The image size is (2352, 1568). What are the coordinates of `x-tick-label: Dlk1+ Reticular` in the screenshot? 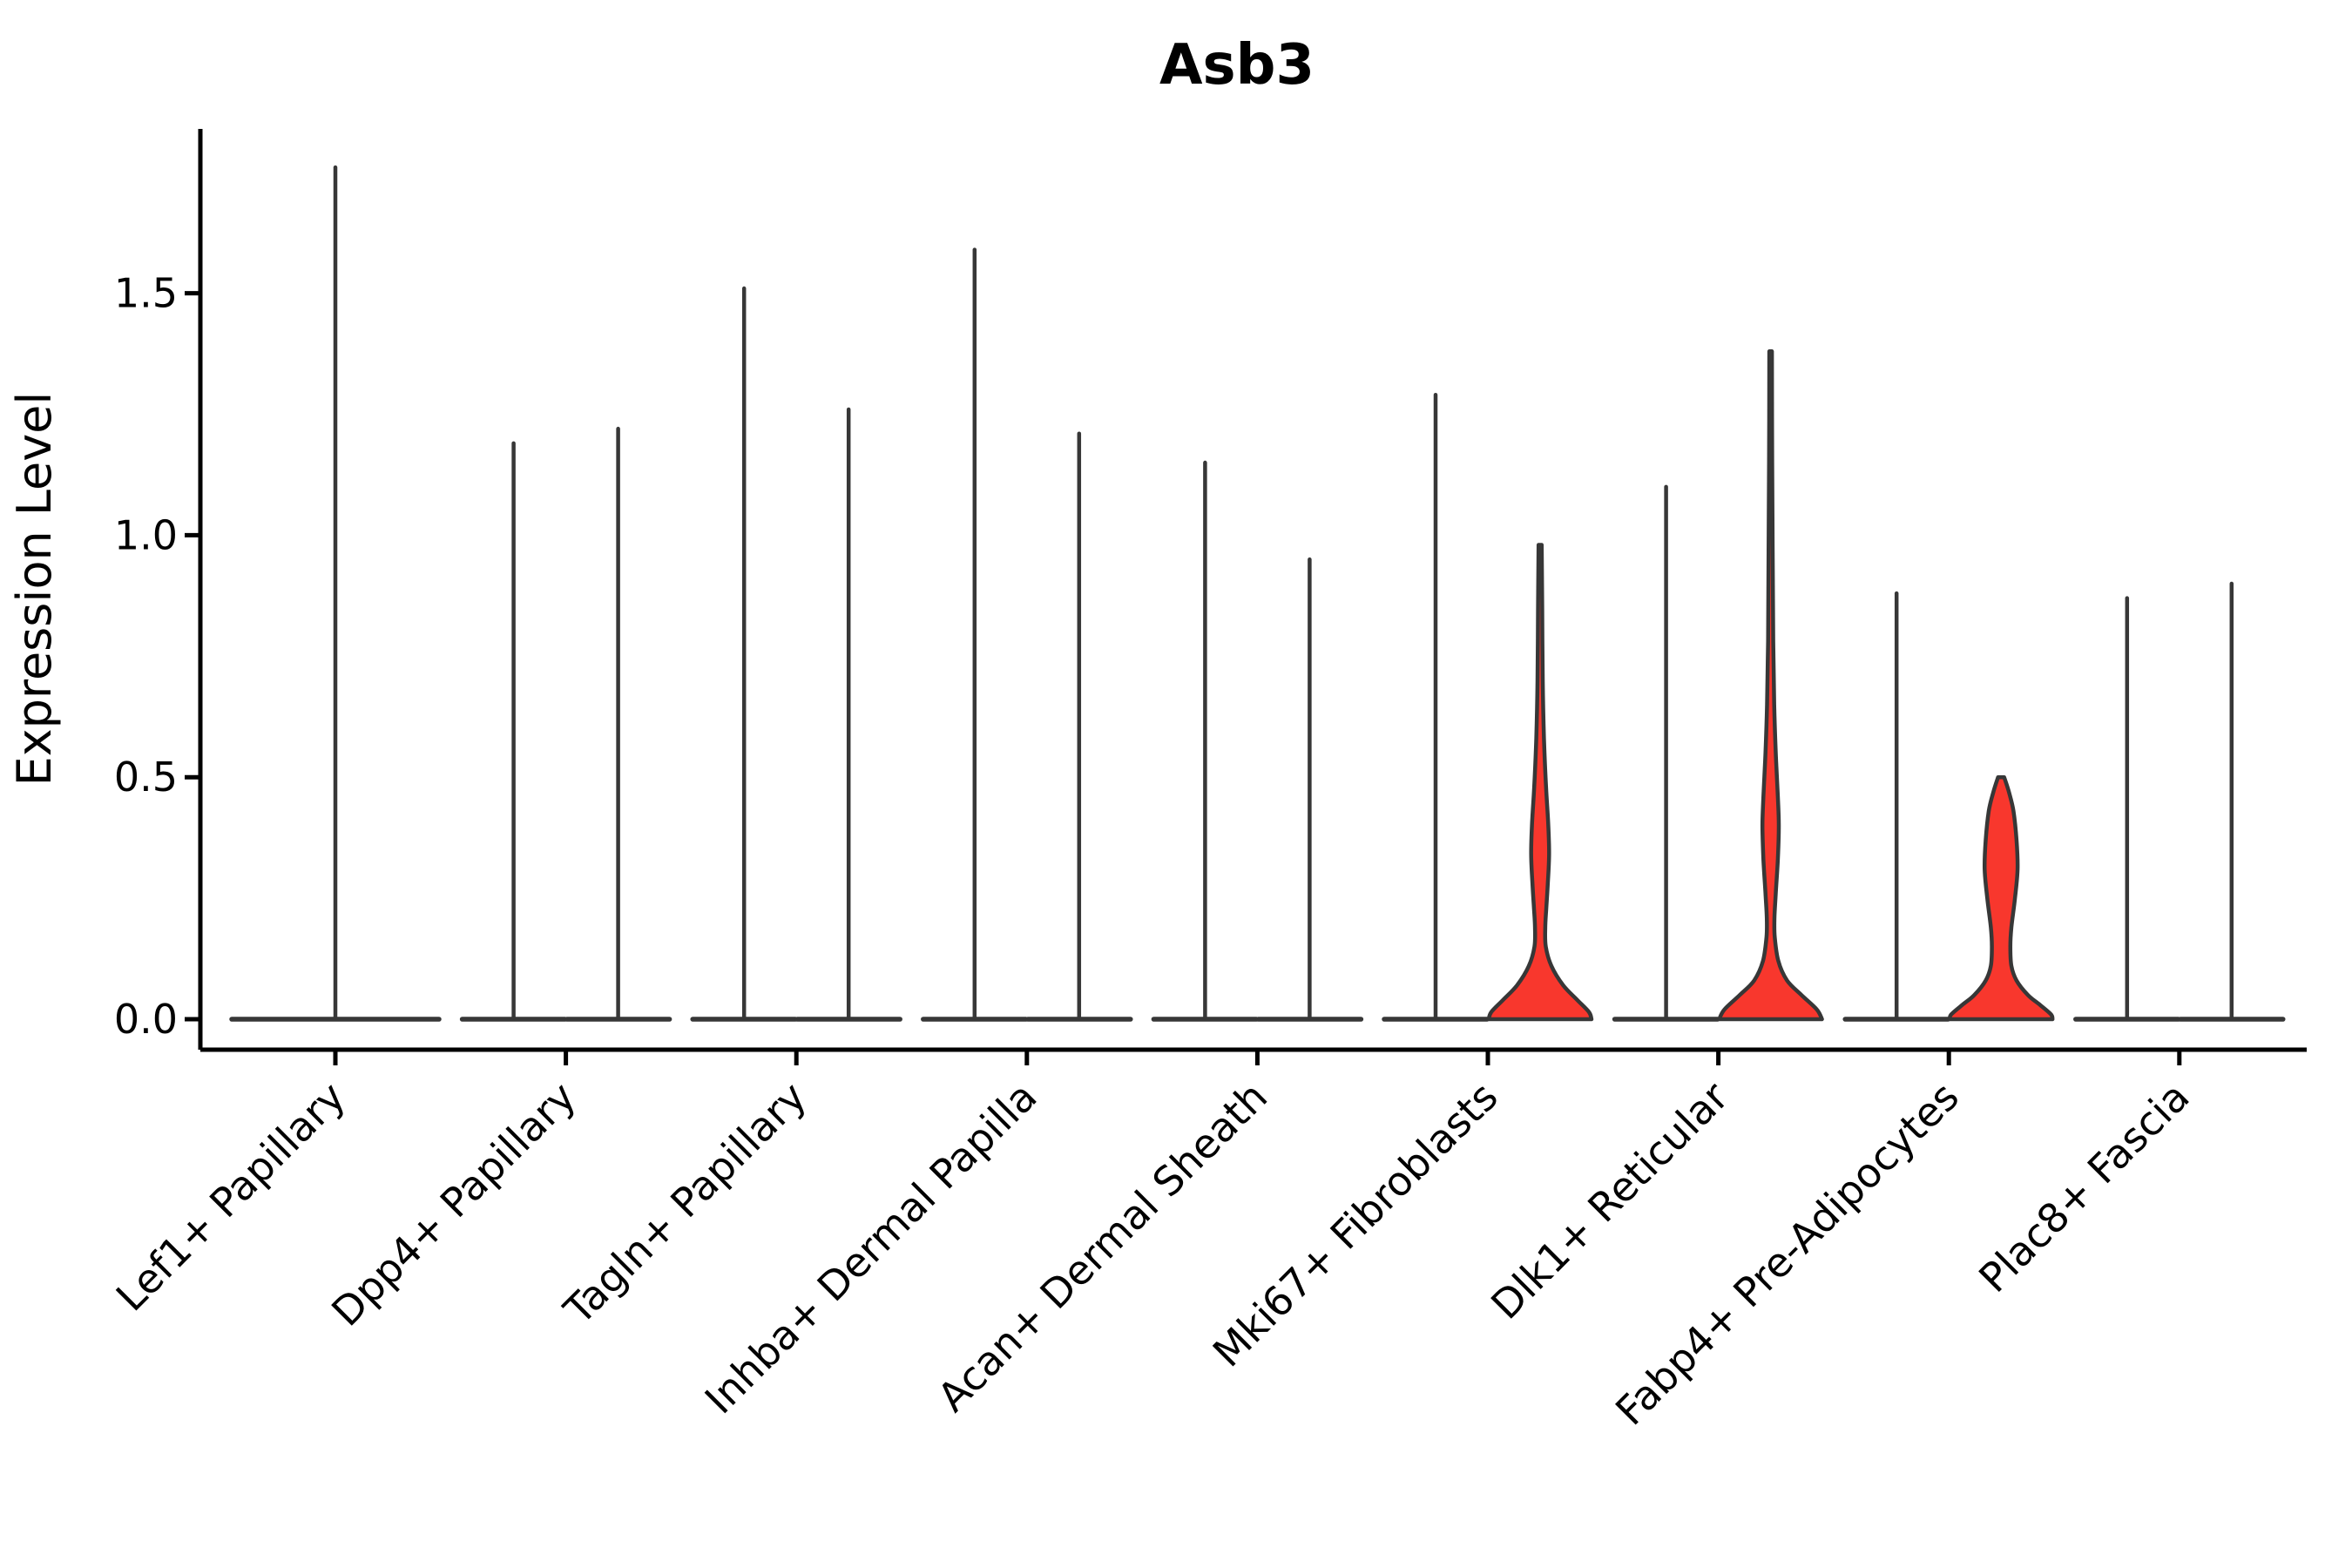 It's located at (1609, 1201).